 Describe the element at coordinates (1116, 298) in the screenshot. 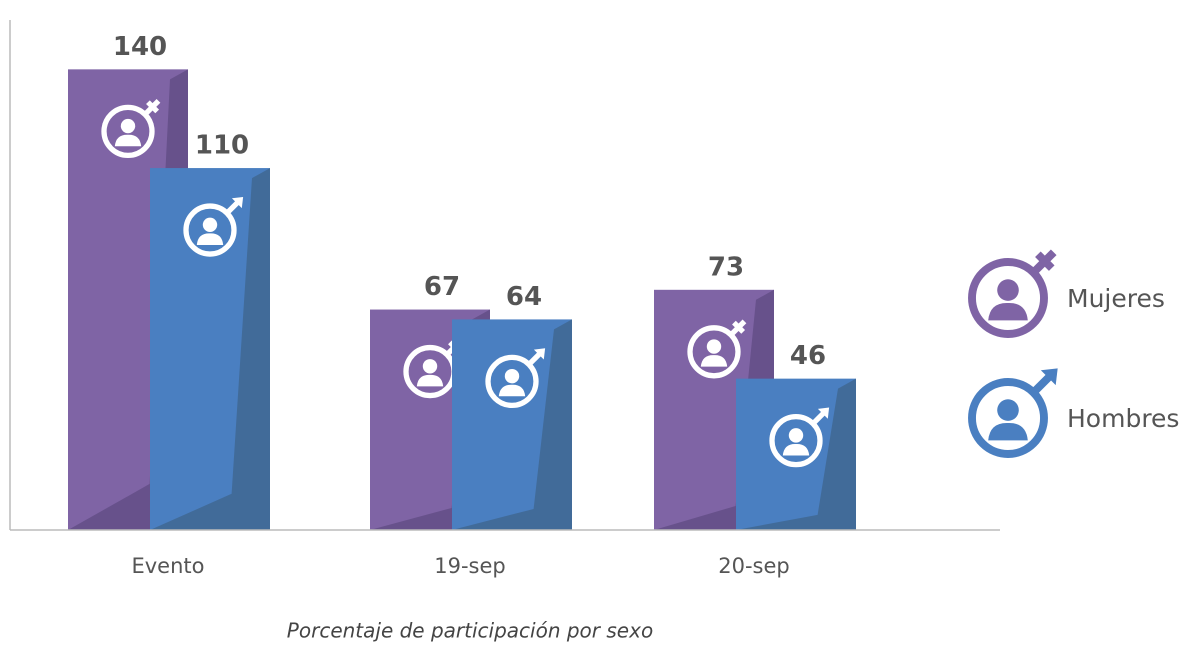

I see `legend-label: Mujeres` at that location.